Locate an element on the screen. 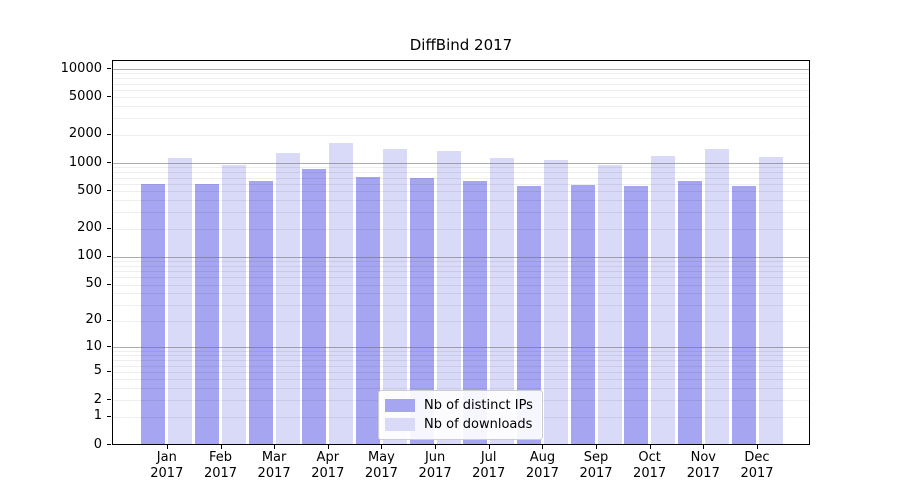  x-tick-label-jun-2017: Jun 2017 is located at coordinates (435, 466).